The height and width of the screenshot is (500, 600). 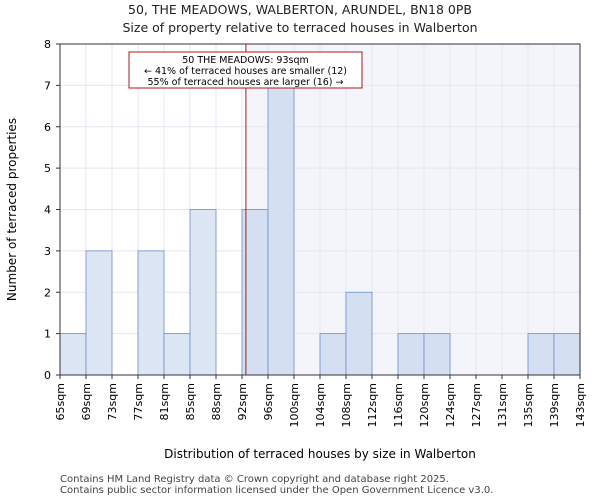 I want to click on y-tick-label: 5, so click(x=47, y=168).